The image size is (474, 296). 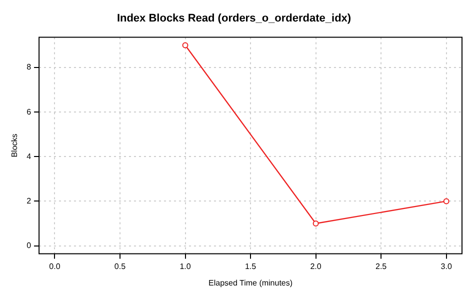 What do you see at coordinates (15, 146) in the screenshot?
I see `y-axis-title: Blocks` at bounding box center [15, 146].